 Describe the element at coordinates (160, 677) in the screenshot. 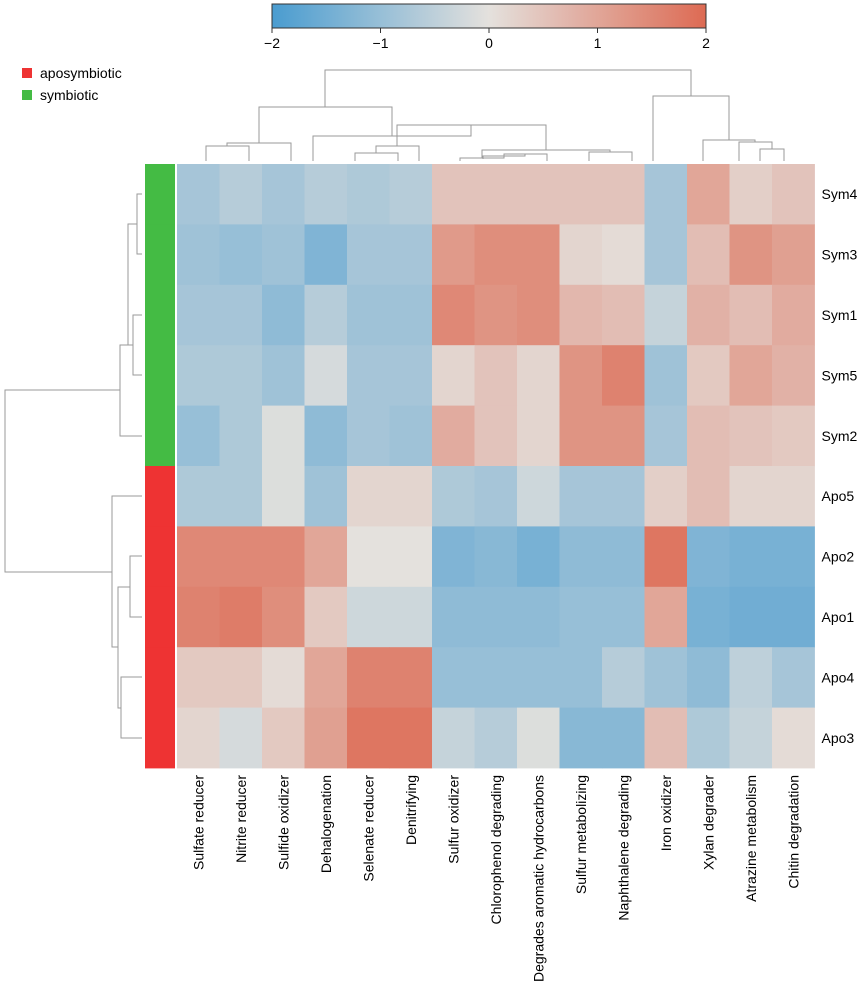

I see `group-cell-apo4` at that location.